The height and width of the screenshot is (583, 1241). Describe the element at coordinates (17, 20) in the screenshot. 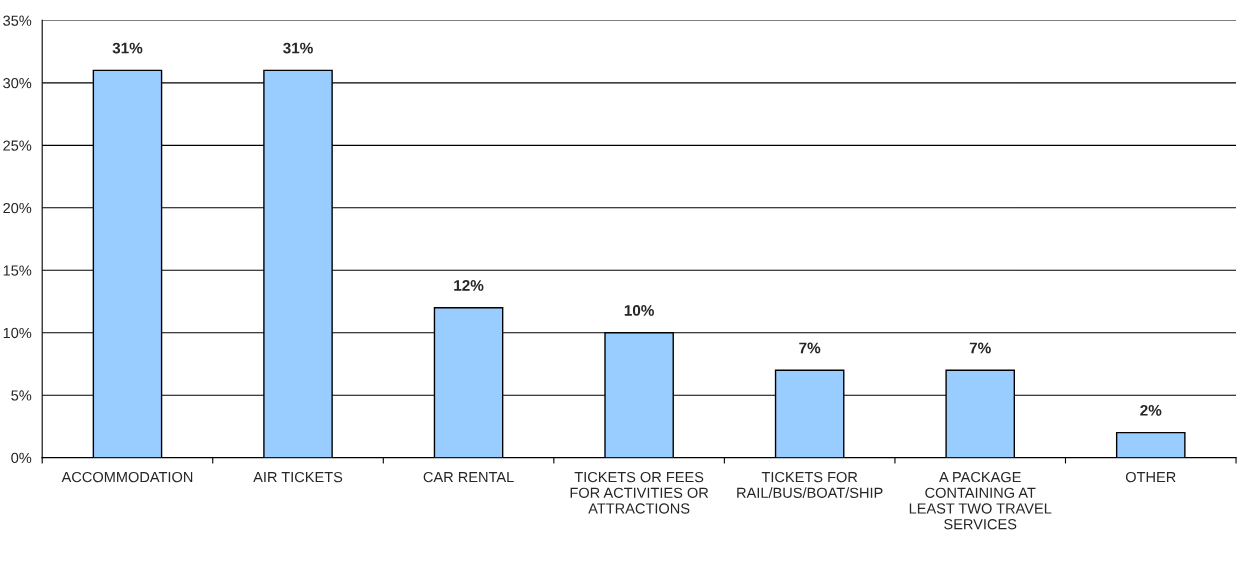

I see `y-tick-label: 35%` at that location.